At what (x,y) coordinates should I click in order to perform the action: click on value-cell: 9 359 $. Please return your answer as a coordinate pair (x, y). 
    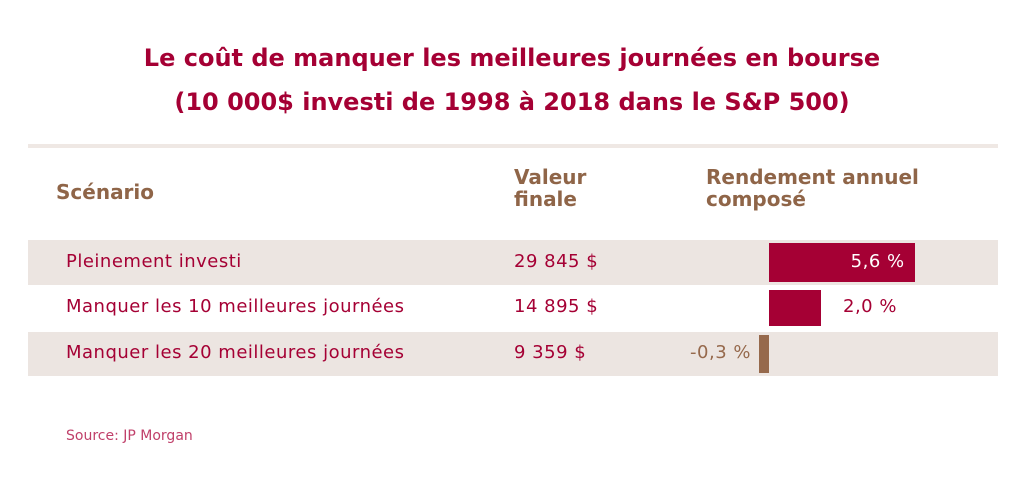
    Looking at the image, I should click on (550, 352).